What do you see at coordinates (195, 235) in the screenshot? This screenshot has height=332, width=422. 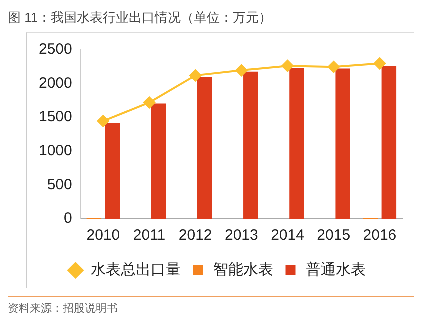 I see `x-tick-label: 2012` at bounding box center [195, 235].